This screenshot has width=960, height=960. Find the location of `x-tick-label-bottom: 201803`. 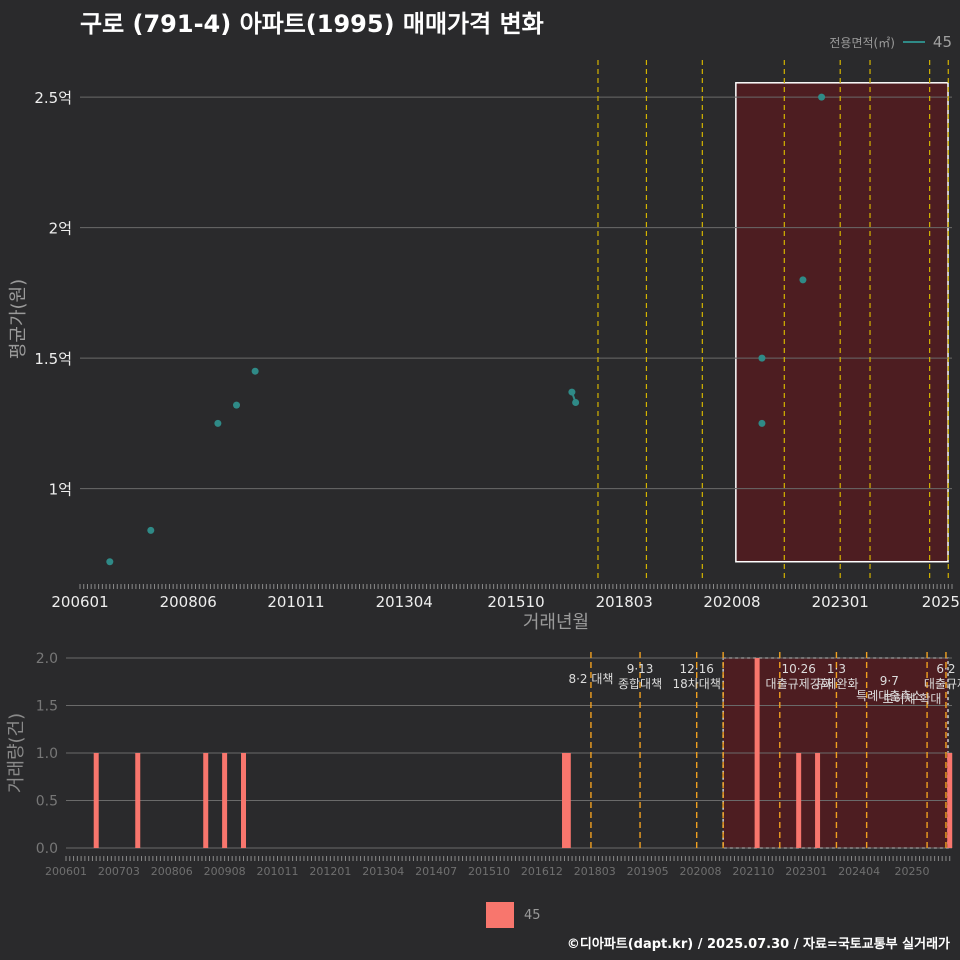

x-tick-label-bottom: 201803 is located at coordinates (595, 871).